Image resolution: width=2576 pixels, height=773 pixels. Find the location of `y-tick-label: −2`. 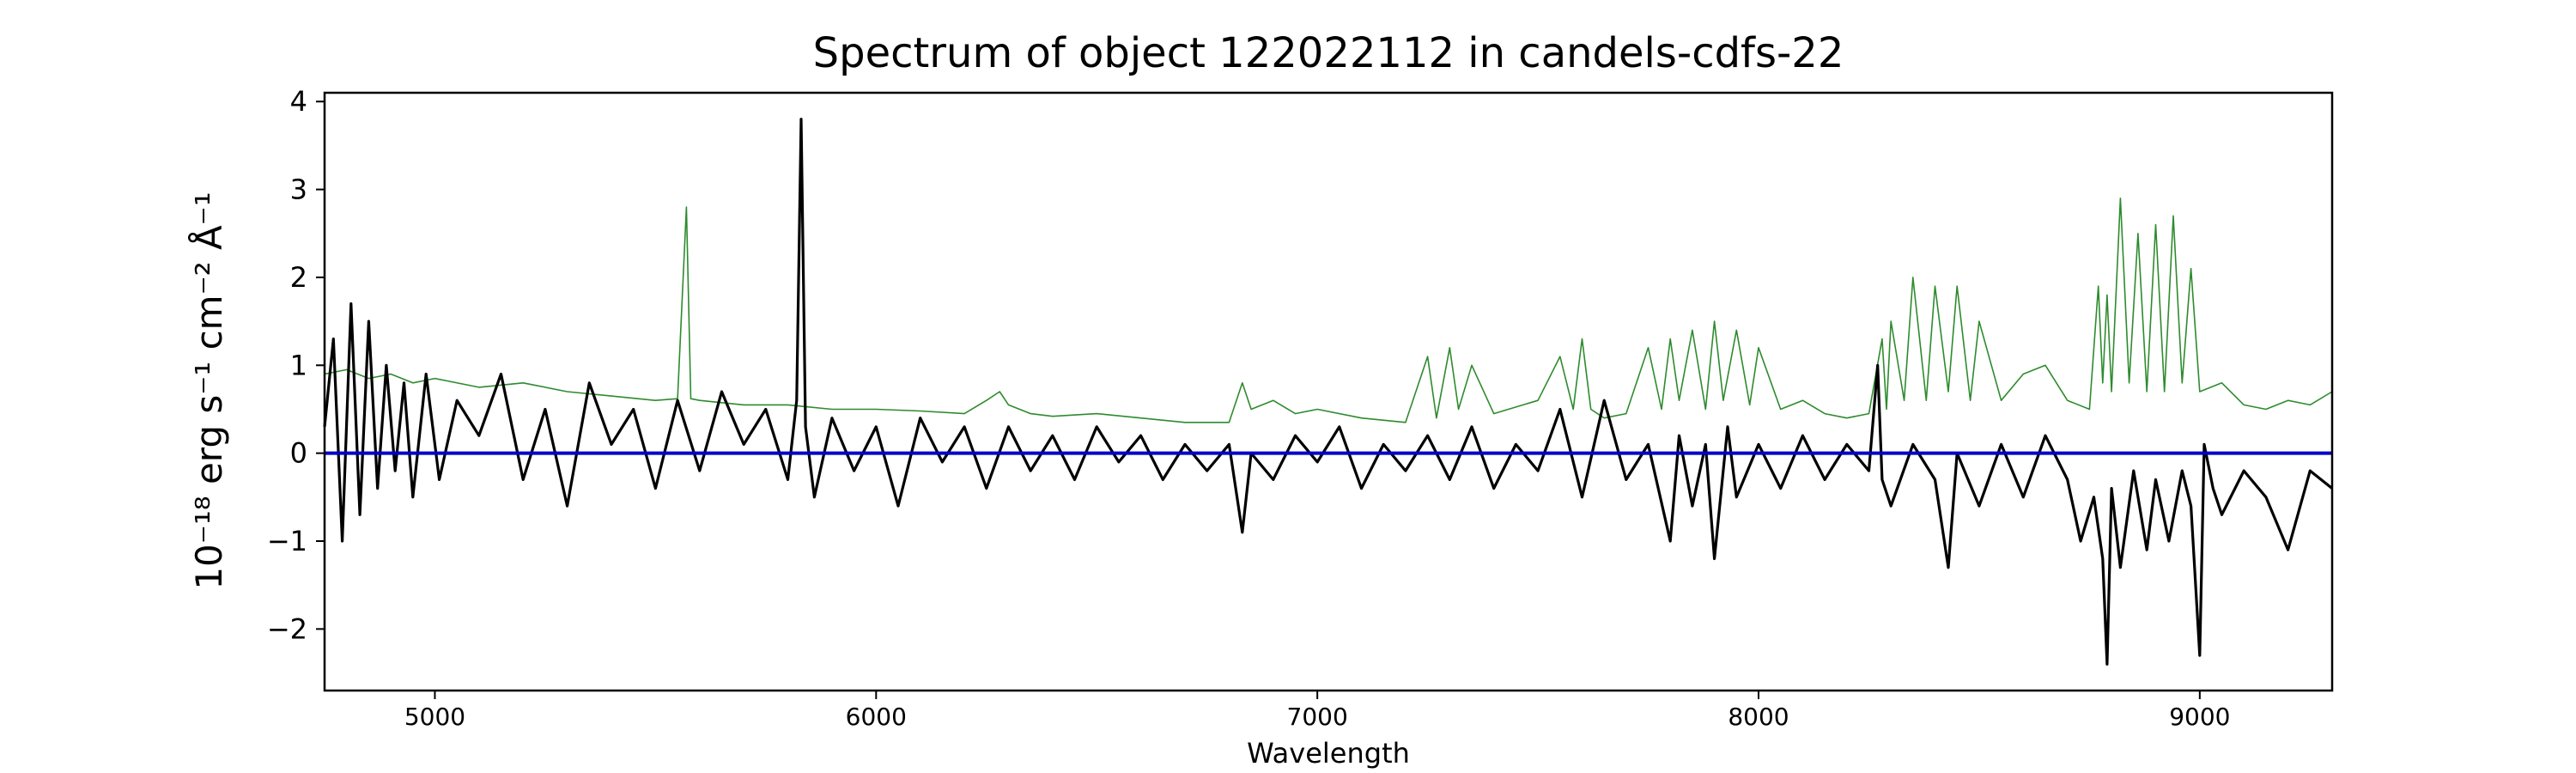

y-tick-label: −2 is located at coordinates (287, 628).